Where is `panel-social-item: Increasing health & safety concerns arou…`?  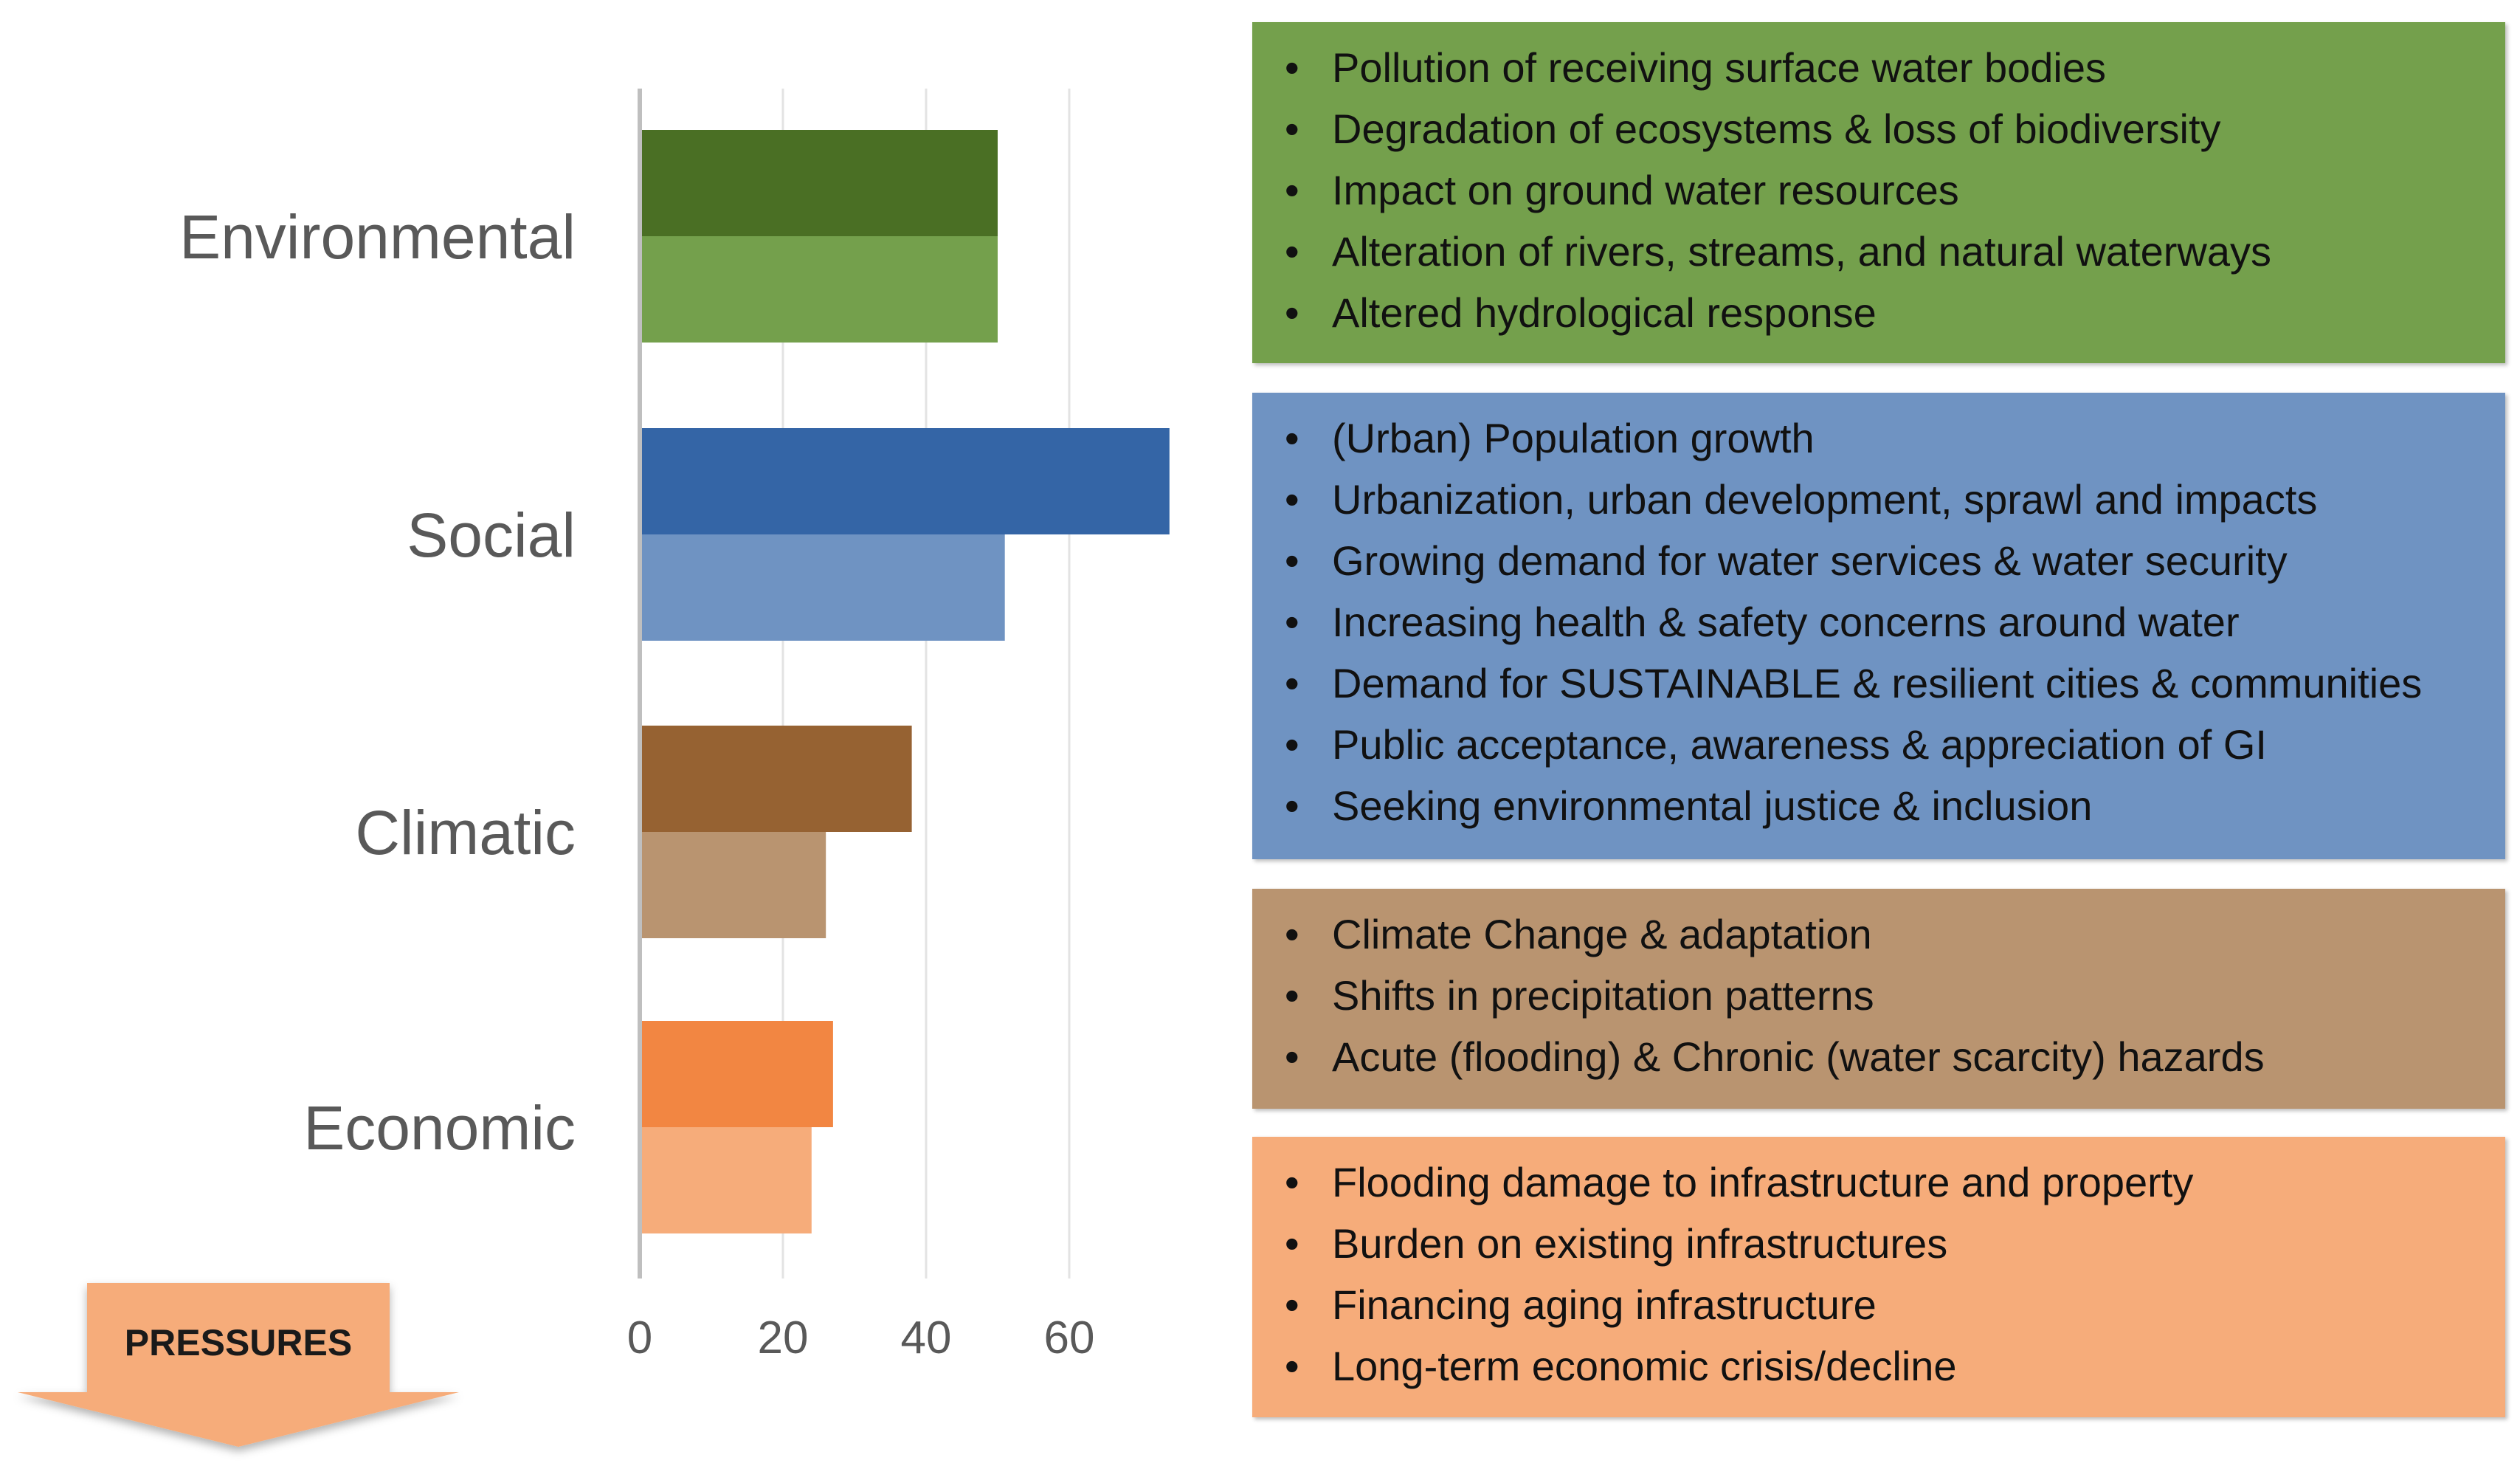 panel-social-item: Increasing health & safety concerns arou… is located at coordinates (1879, 622).